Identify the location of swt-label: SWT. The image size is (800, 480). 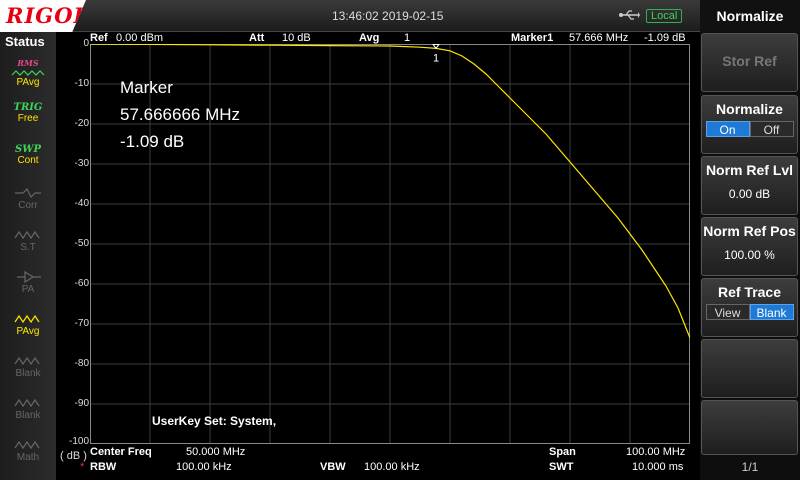
(561, 467).